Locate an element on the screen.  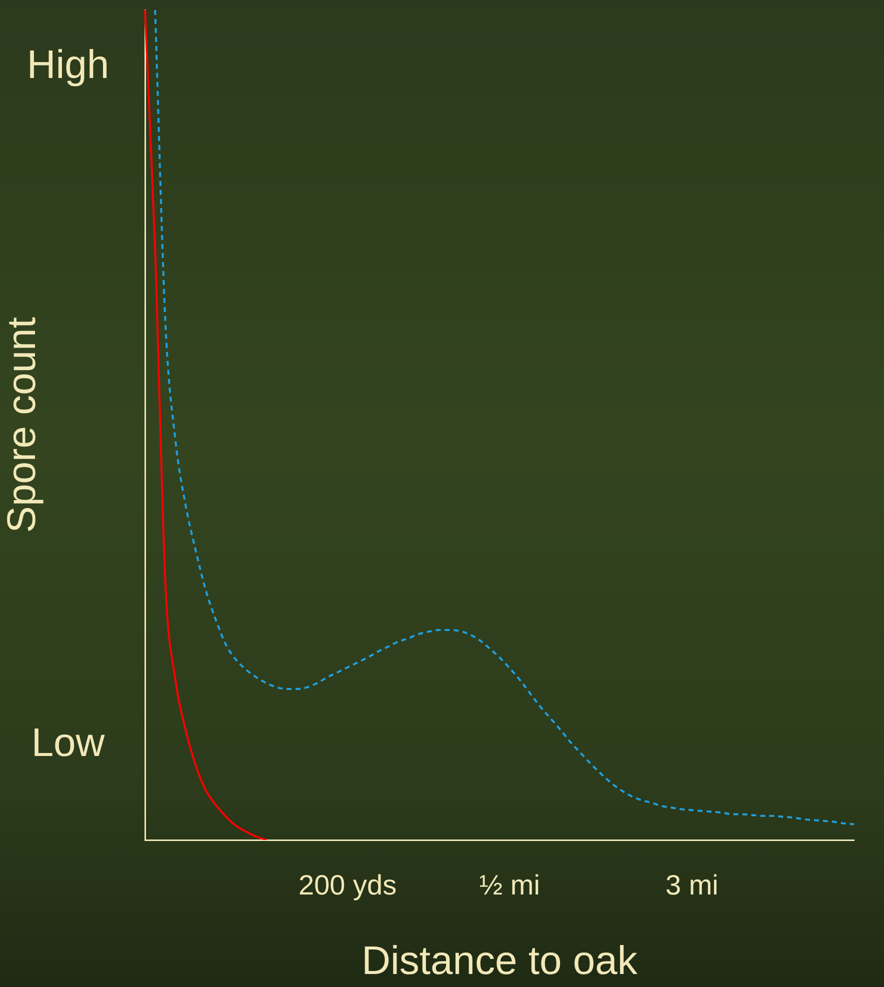
y-axis-title: Spore count is located at coordinates (22, 425).